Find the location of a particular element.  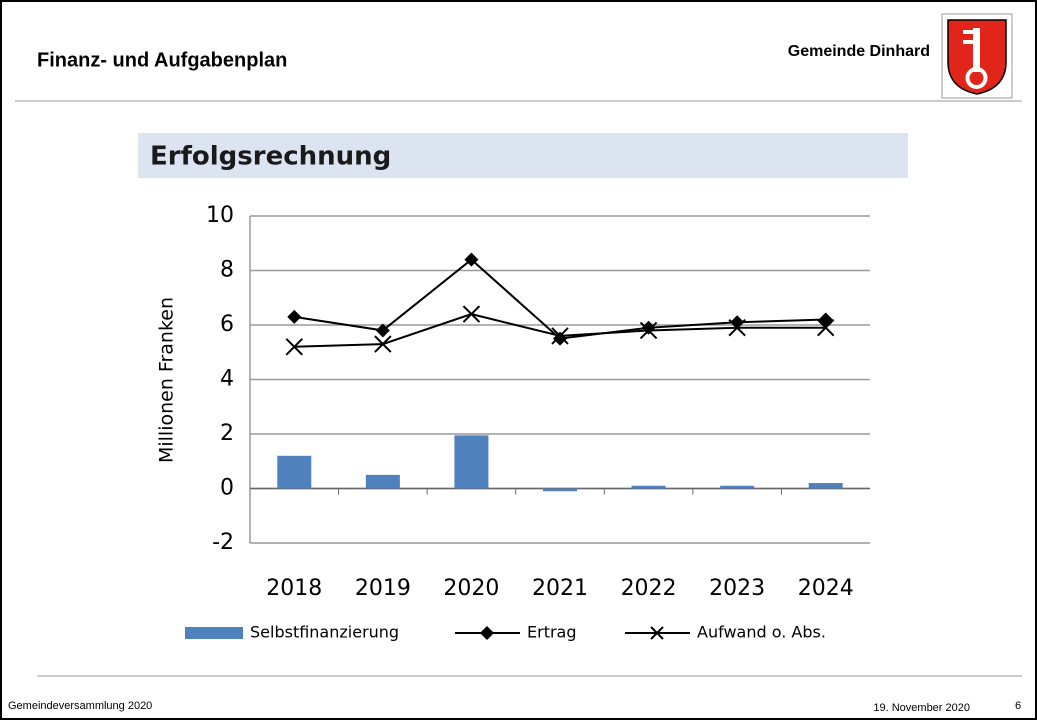

footer-date: 19. November 2020 is located at coordinates (921, 708).